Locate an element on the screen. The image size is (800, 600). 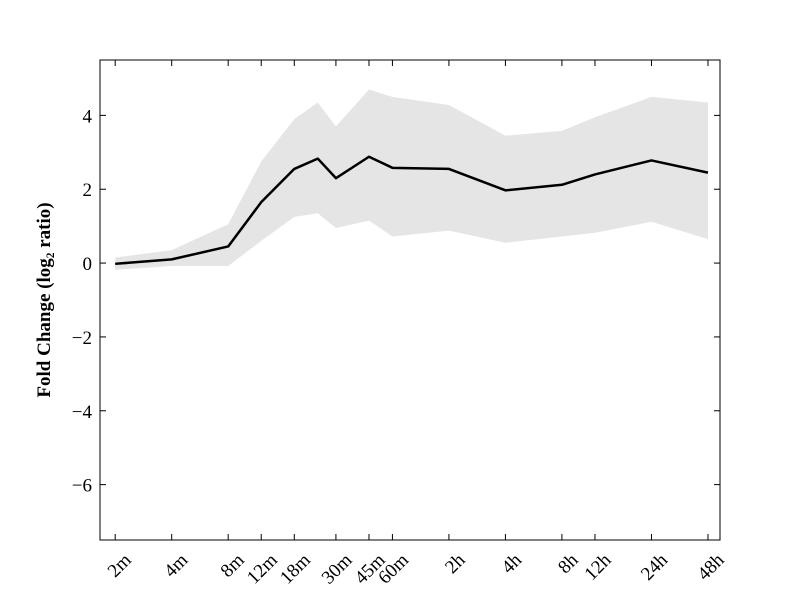
data-line is located at coordinates (412, 210).